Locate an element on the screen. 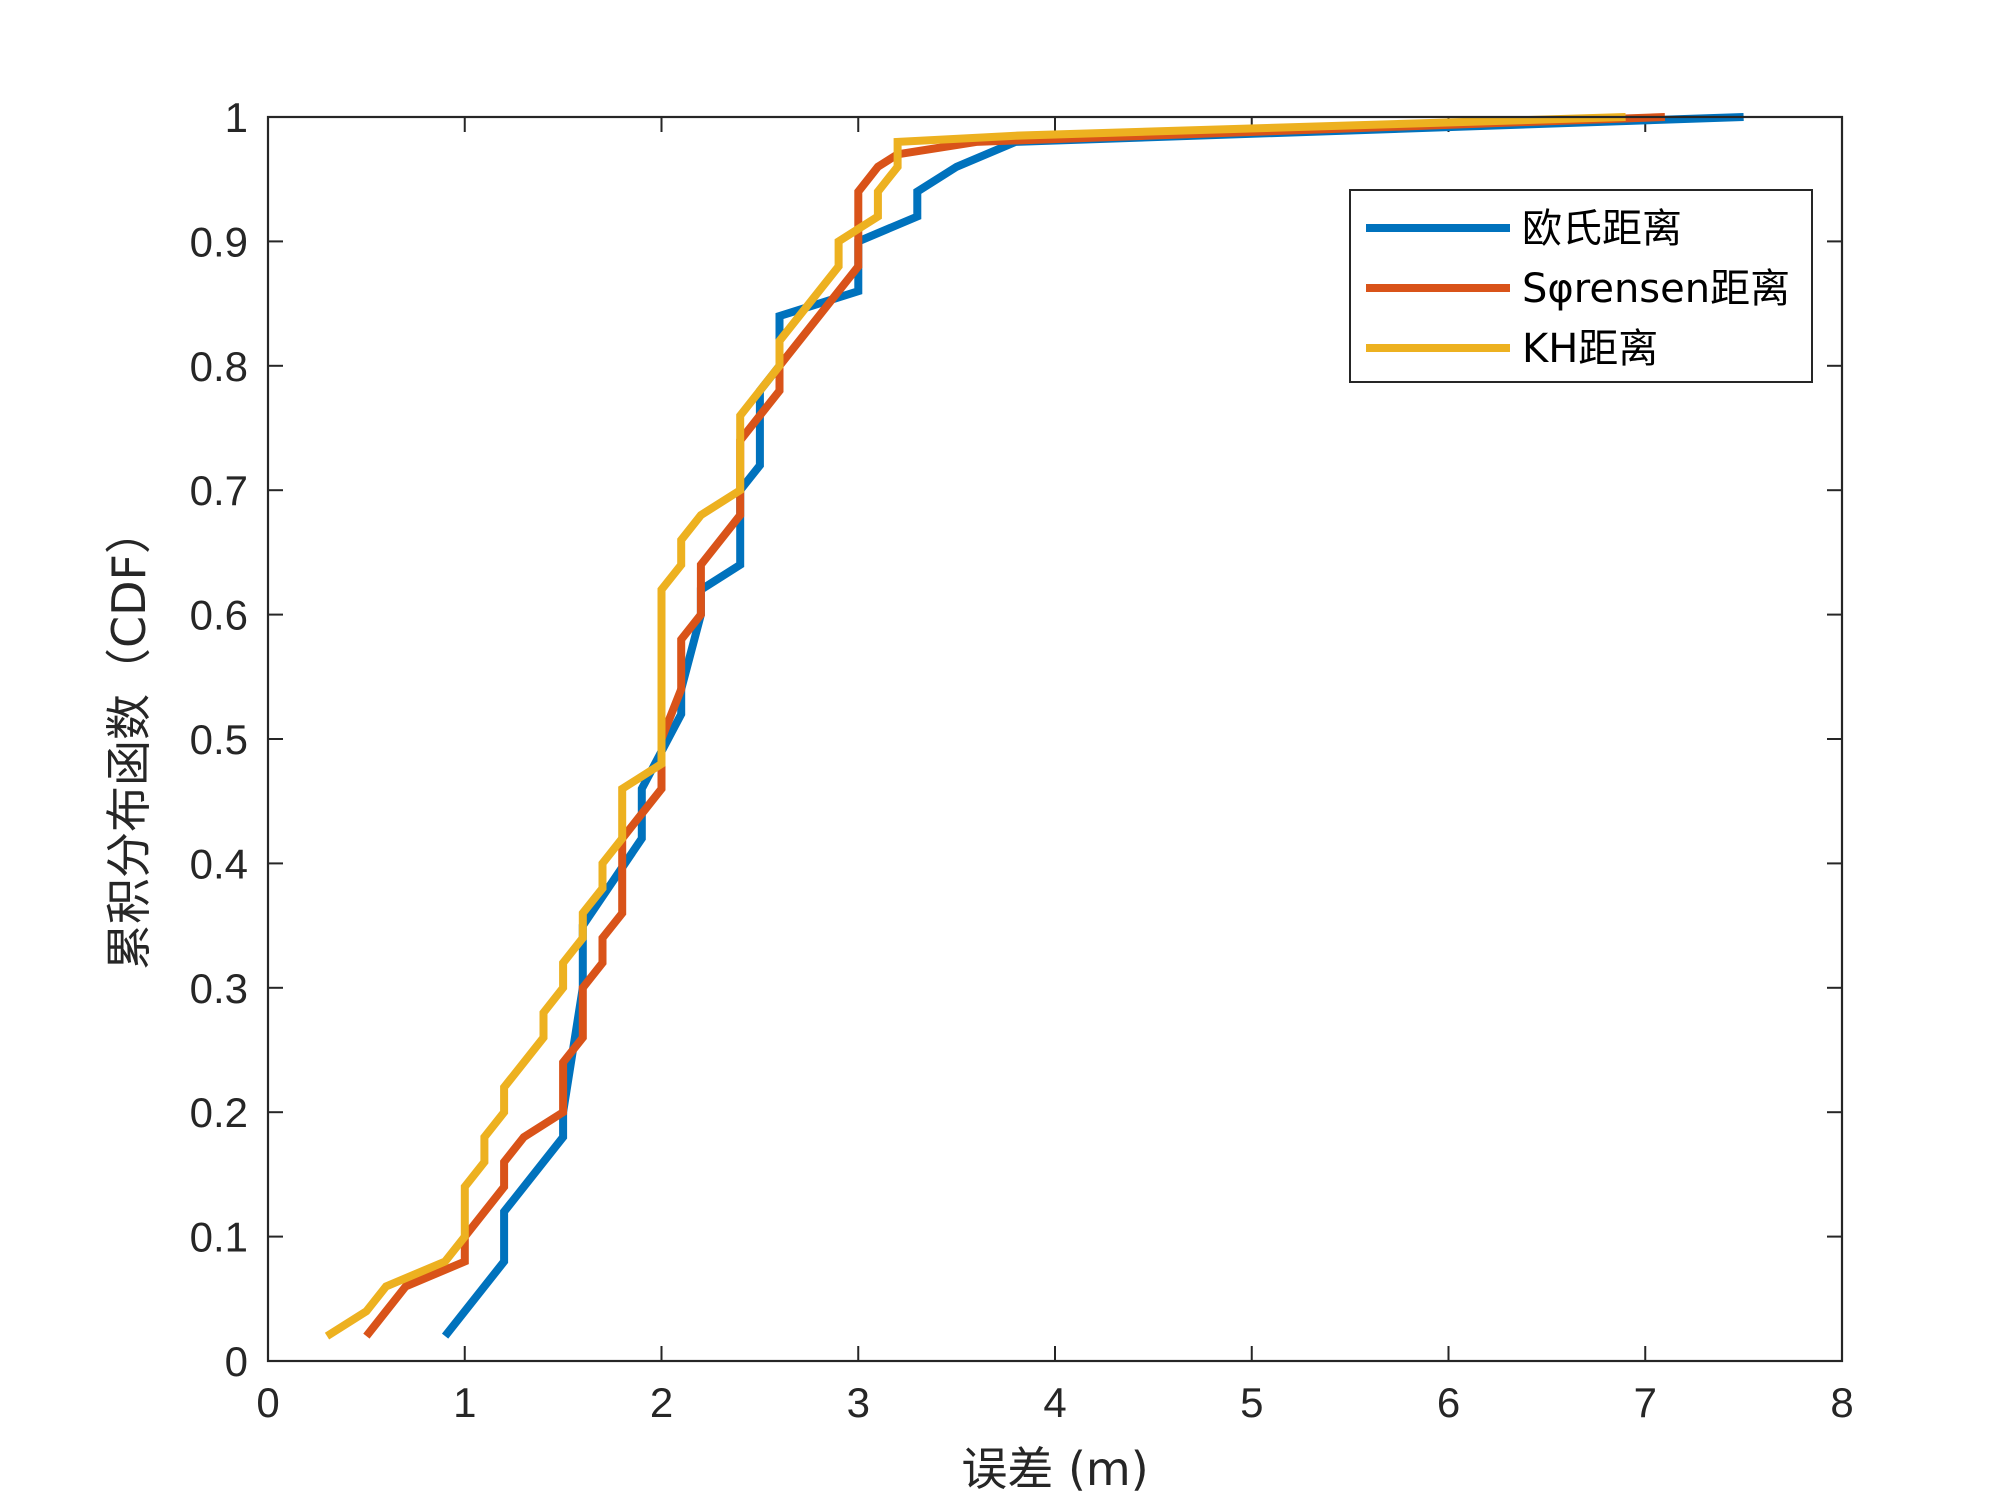  x-tick-label: 7 is located at coordinates (1645, 1402).